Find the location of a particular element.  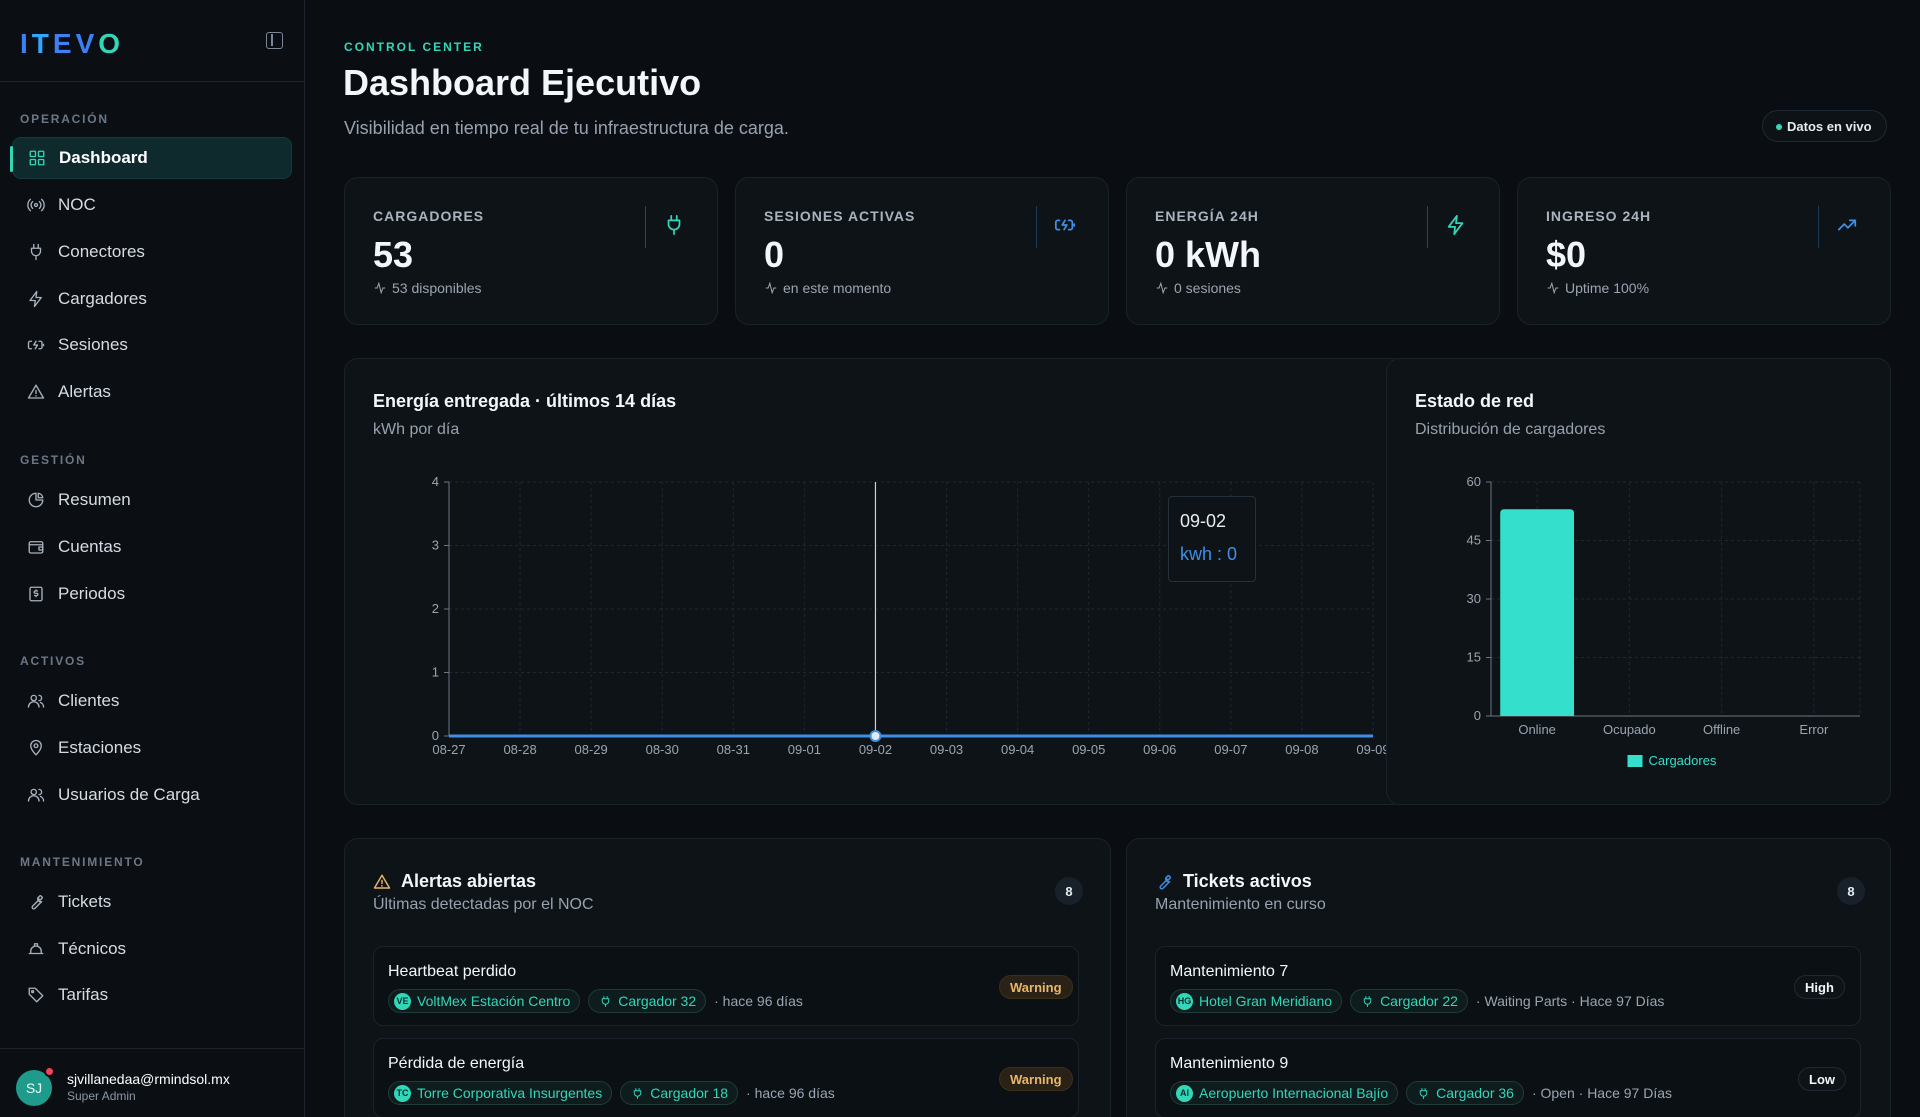

x-tick-label: 09-08 is located at coordinates (1301, 749).